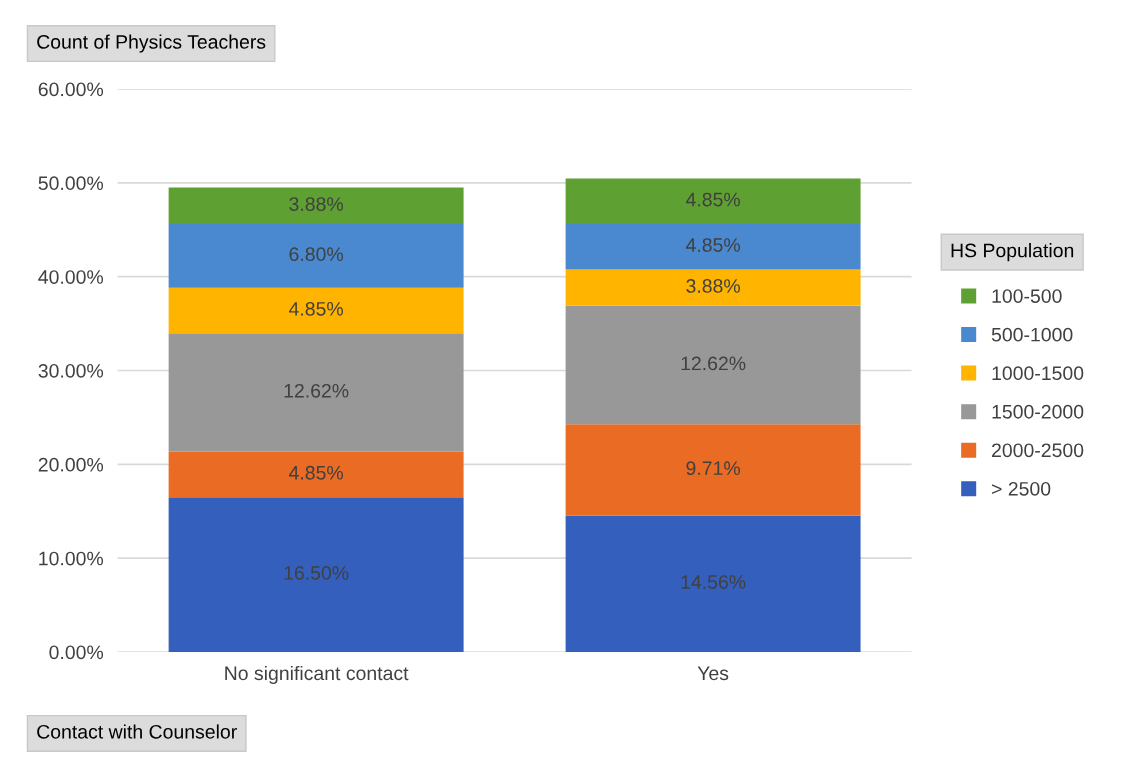 The height and width of the screenshot is (764, 1131). I want to click on legend-label: 500-1000, so click(1032, 334).